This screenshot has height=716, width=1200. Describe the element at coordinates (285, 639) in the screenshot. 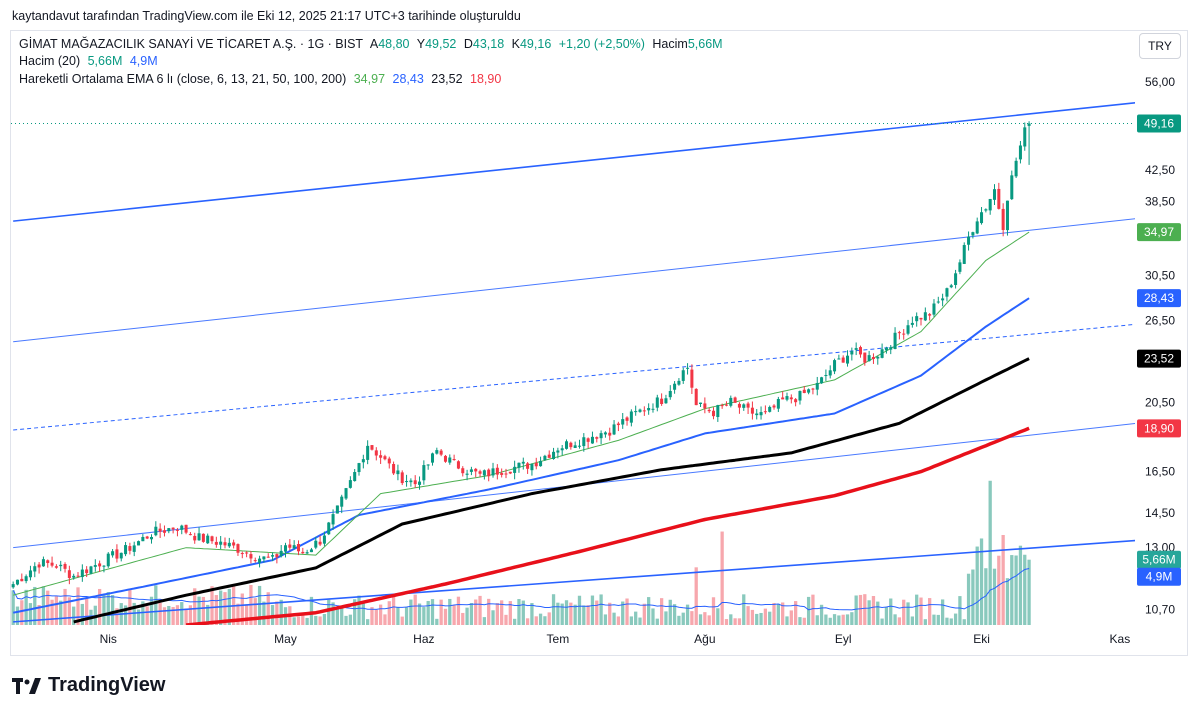

I see `x-tick-label: May` at that location.